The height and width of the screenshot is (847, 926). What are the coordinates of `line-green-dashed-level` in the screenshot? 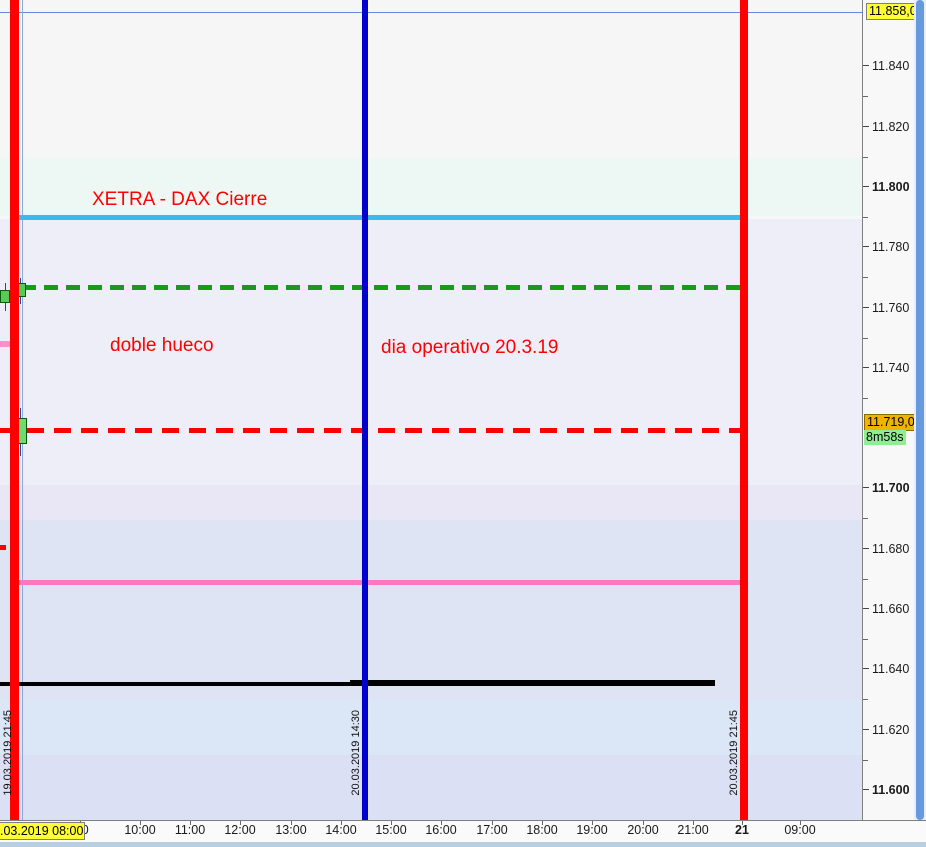 It's located at (381, 287).